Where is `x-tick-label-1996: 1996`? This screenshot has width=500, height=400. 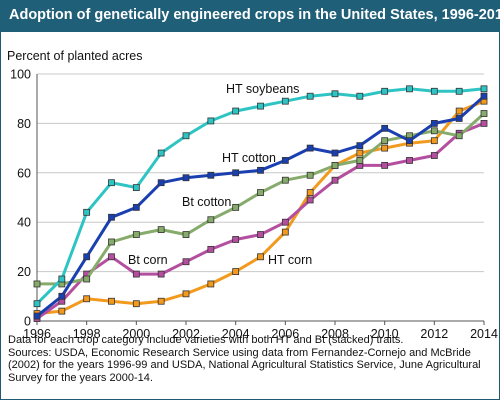
x-tick-label-1996: 1996 is located at coordinates (37, 334).